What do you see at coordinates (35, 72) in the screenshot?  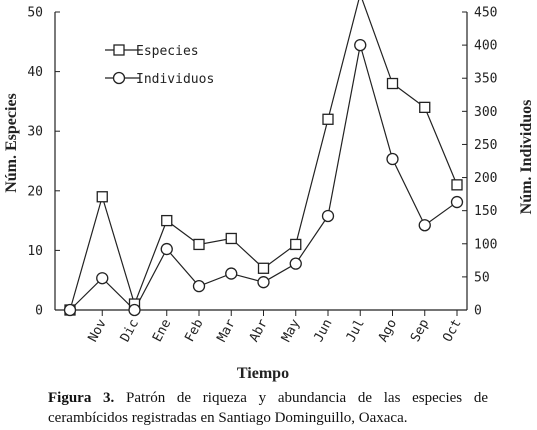 I see `y-tick-label-left: 40` at bounding box center [35, 72].